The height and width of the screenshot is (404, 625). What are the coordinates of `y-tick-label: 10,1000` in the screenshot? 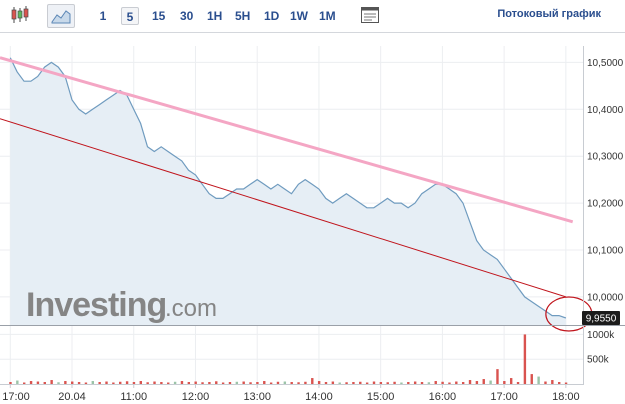 It's located at (605, 250).